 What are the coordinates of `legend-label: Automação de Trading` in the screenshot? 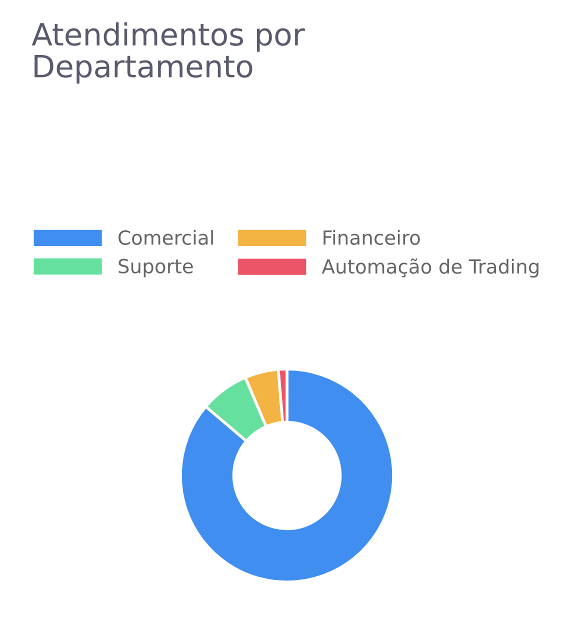 It's located at (430, 268).